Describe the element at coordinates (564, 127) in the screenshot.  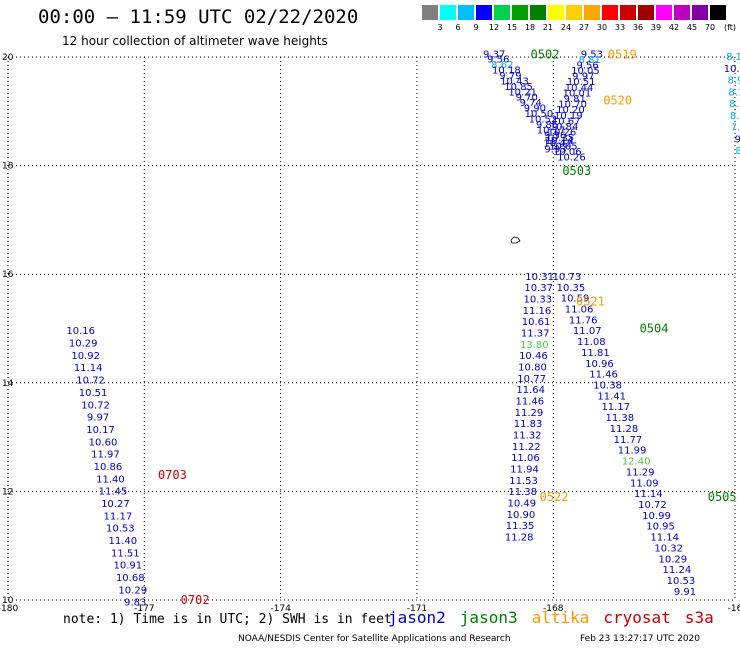
I see `wave-height-value: 10.84` at that location.